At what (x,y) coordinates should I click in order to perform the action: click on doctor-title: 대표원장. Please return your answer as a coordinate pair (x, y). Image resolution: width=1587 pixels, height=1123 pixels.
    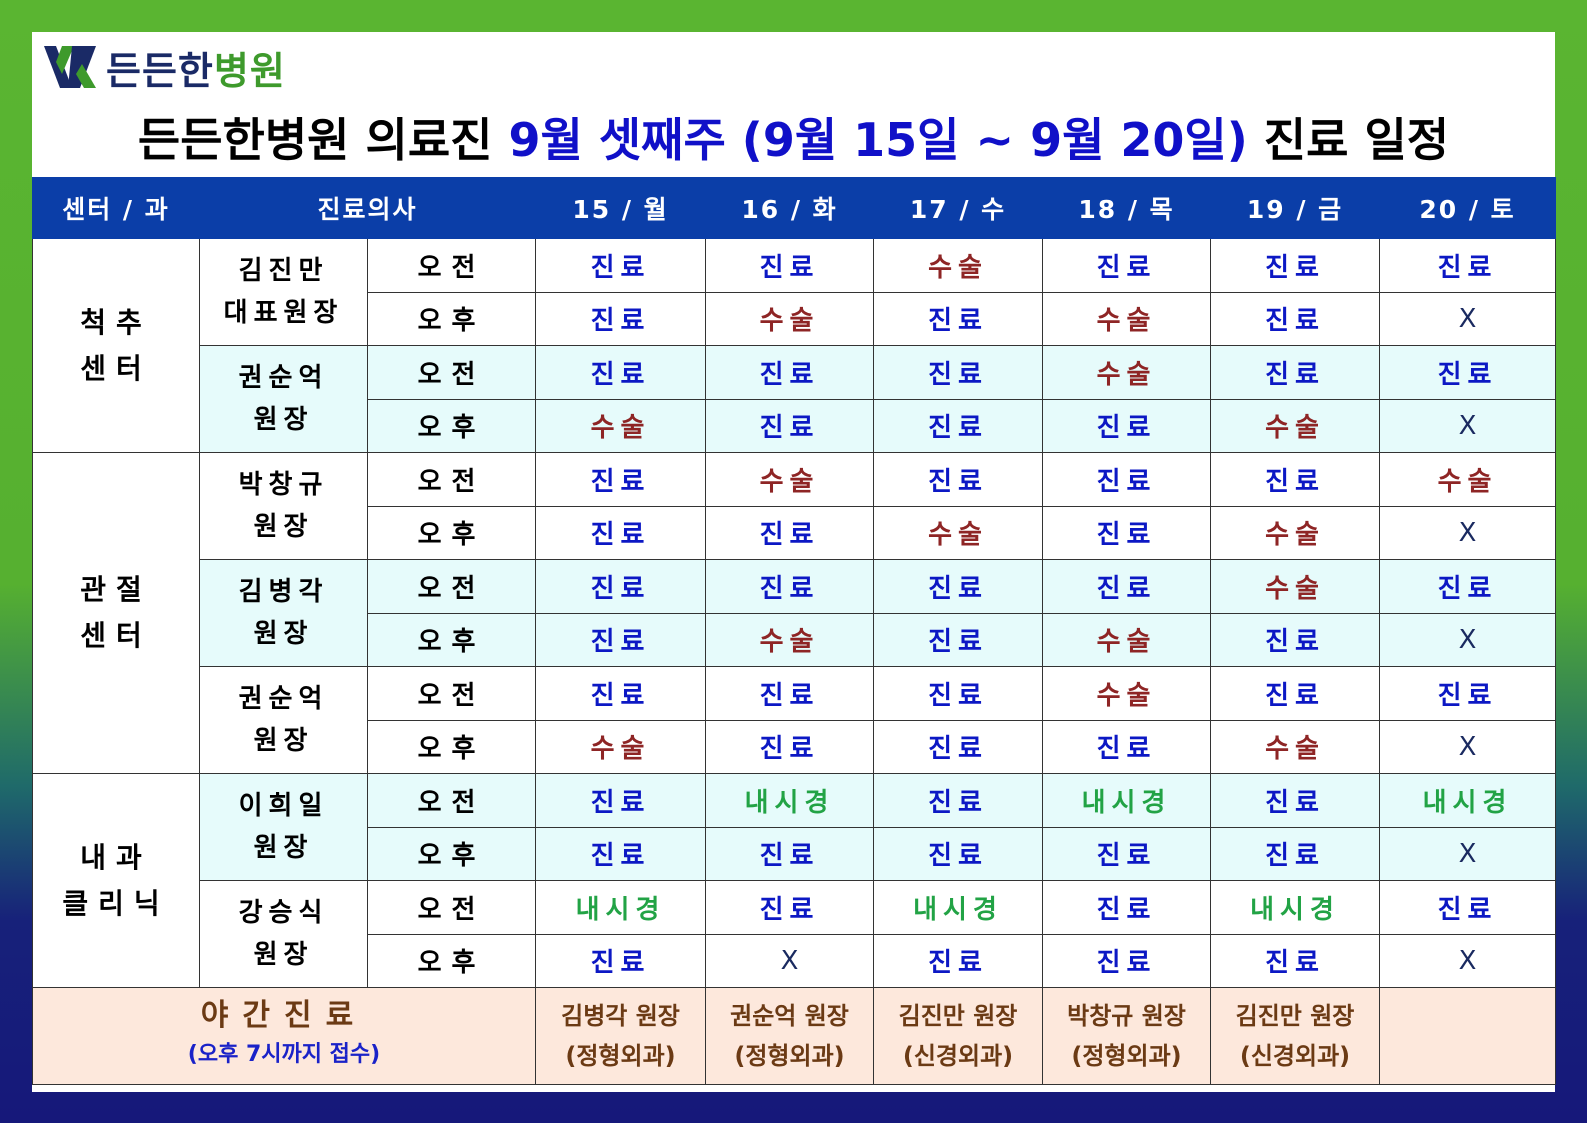
    Looking at the image, I should click on (283, 313).